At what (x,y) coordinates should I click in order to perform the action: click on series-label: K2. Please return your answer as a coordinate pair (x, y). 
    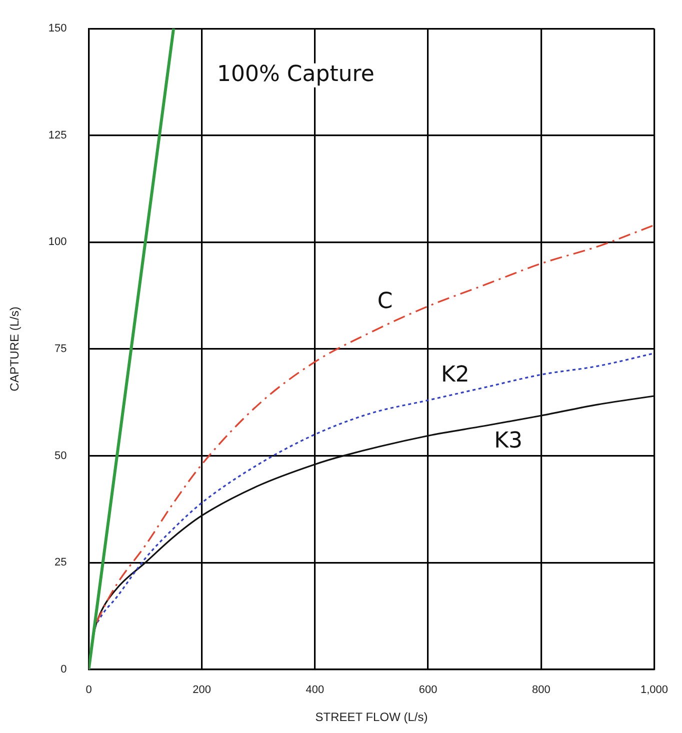
    Looking at the image, I should click on (455, 375).